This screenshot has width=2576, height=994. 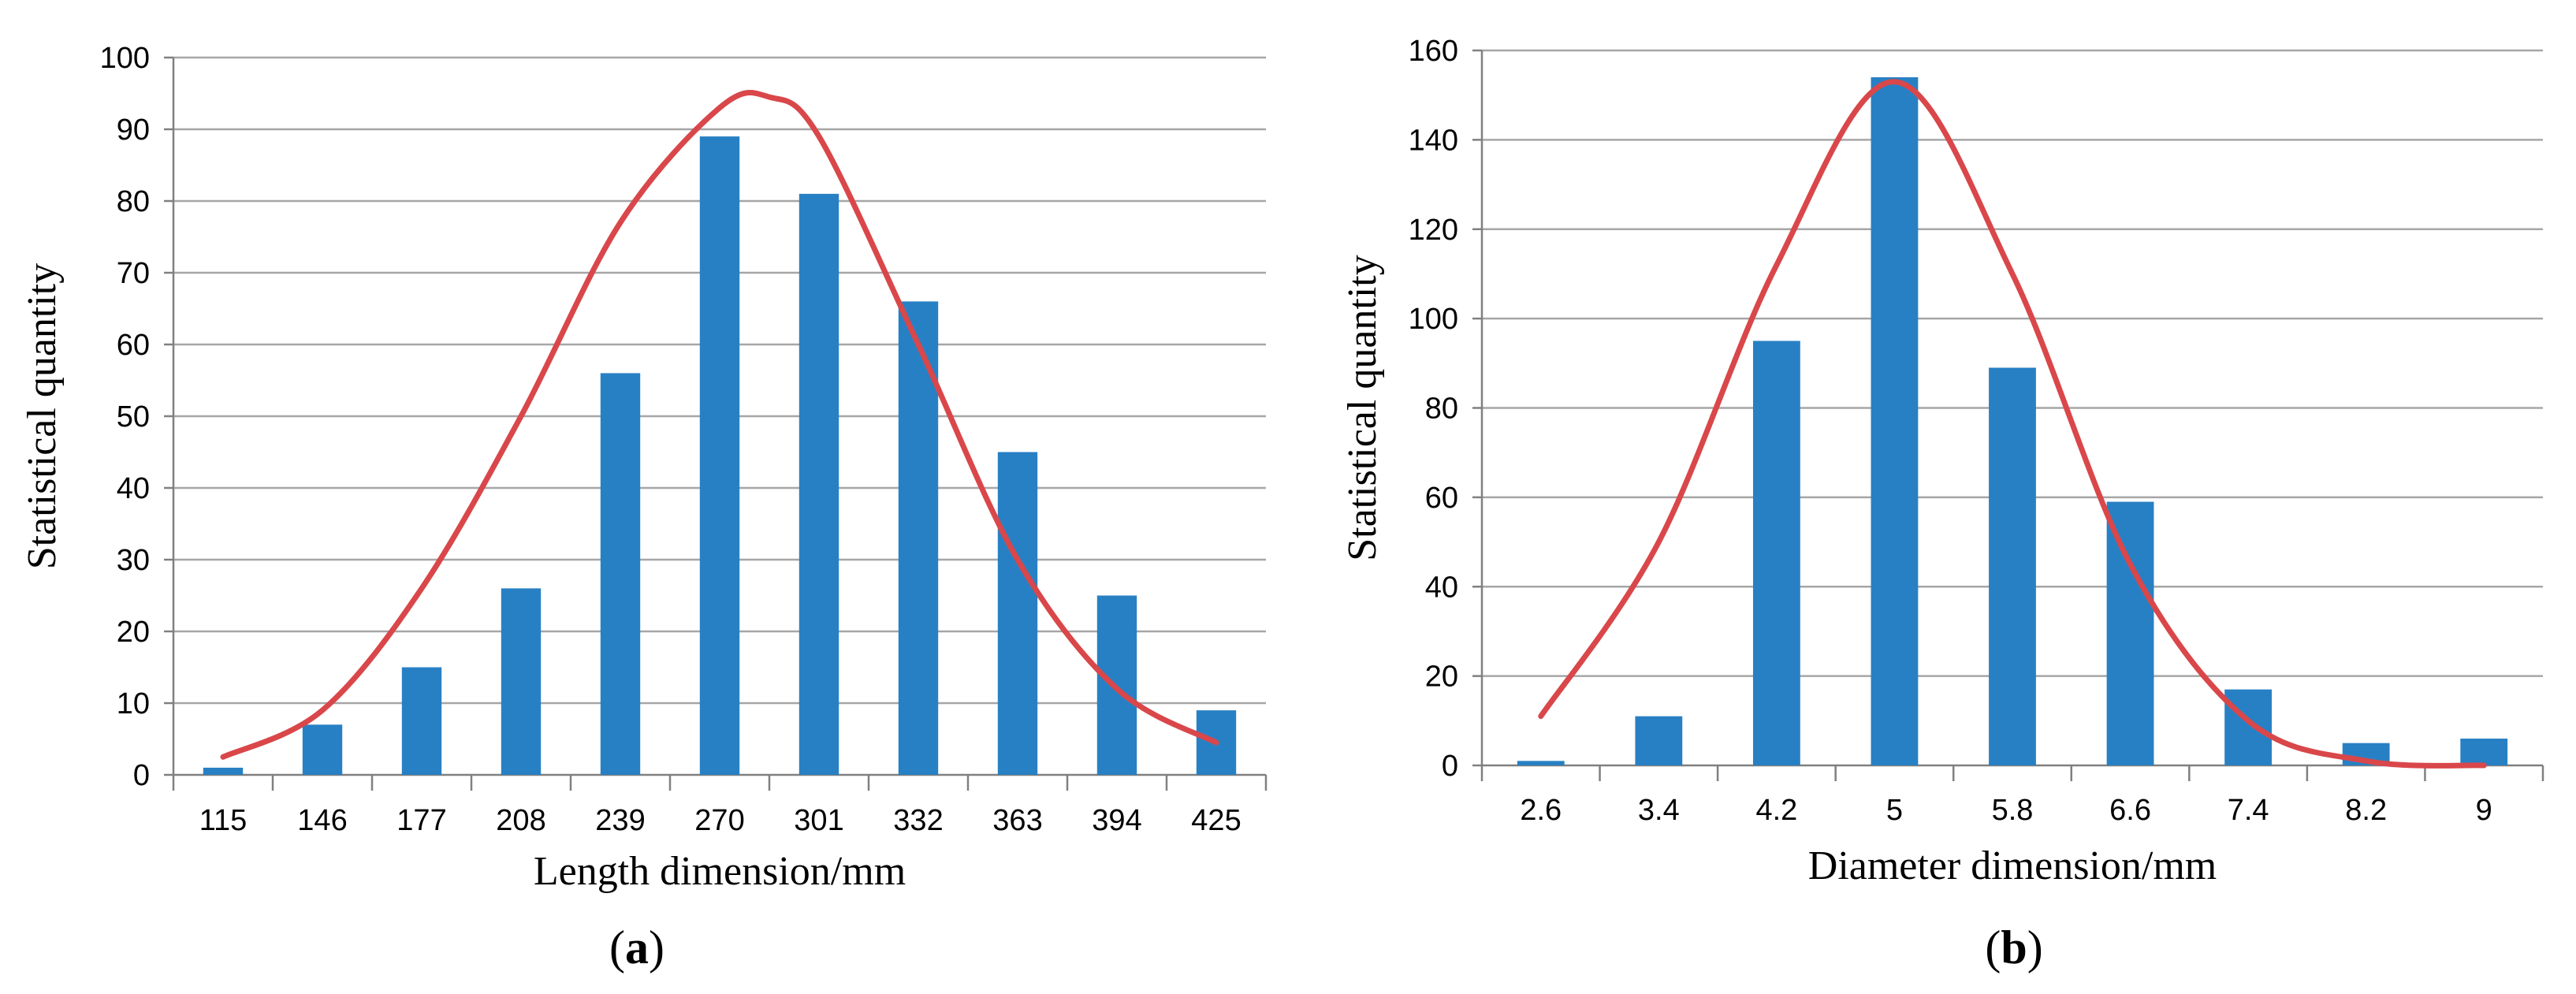 I want to click on x-tick-label: 2.6, so click(x=1541, y=810).